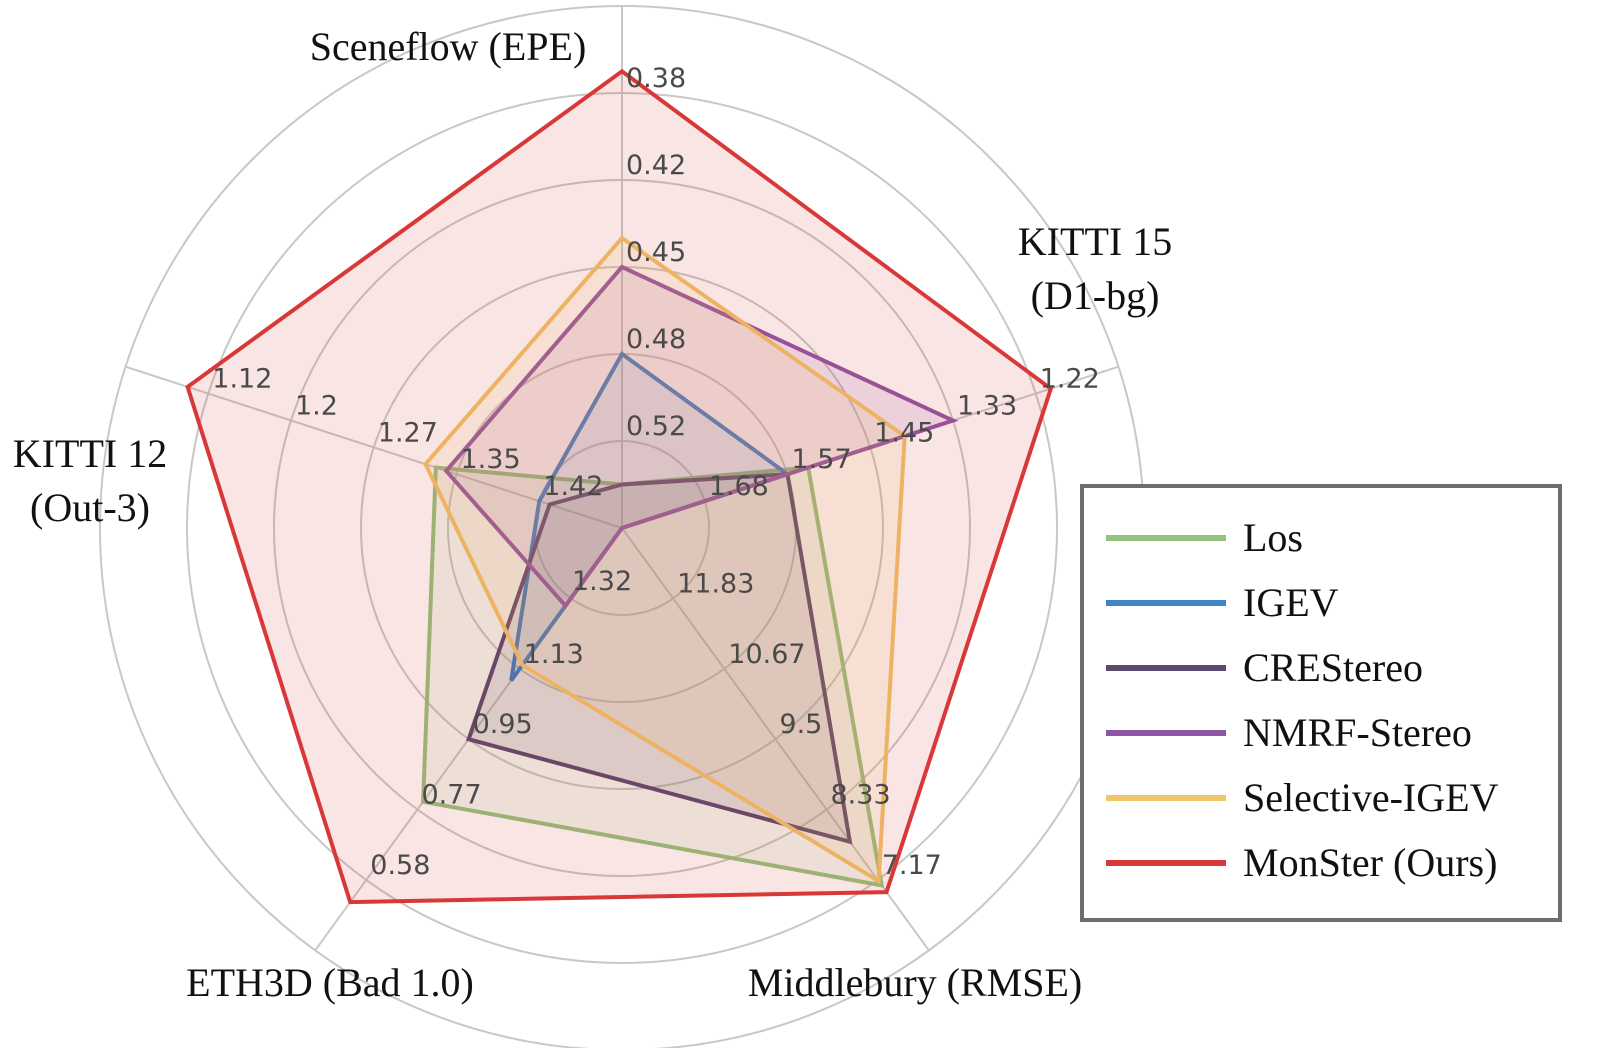 The height and width of the screenshot is (1048, 1619). I want to click on tick-label: 9.5, so click(800, 724).